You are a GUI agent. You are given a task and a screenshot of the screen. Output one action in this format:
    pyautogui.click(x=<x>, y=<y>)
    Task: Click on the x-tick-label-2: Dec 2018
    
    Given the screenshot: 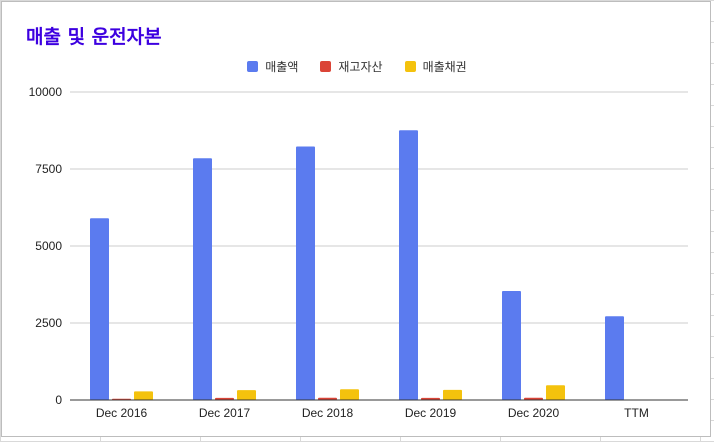 What is the action you would take?
    pyautogui.click(x=328, y=413)
    